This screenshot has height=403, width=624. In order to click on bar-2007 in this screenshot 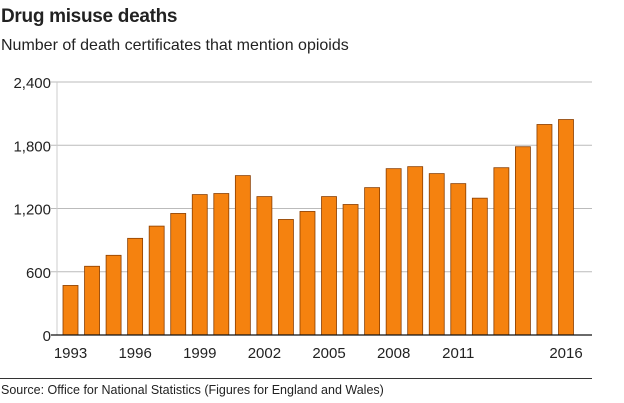, I will do `click(372, 261)`.